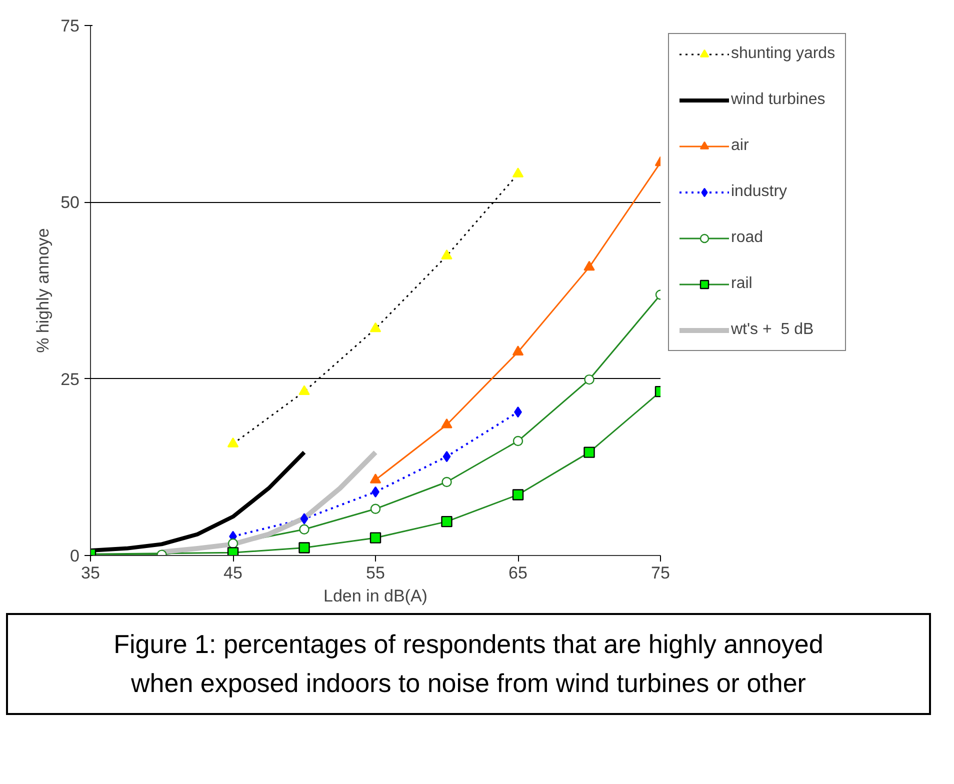 This screenshot has height=784, width=954. Describe the element at coordinates (518, 573) in the screenshot. I see `x-tick-label: 65` at that location.